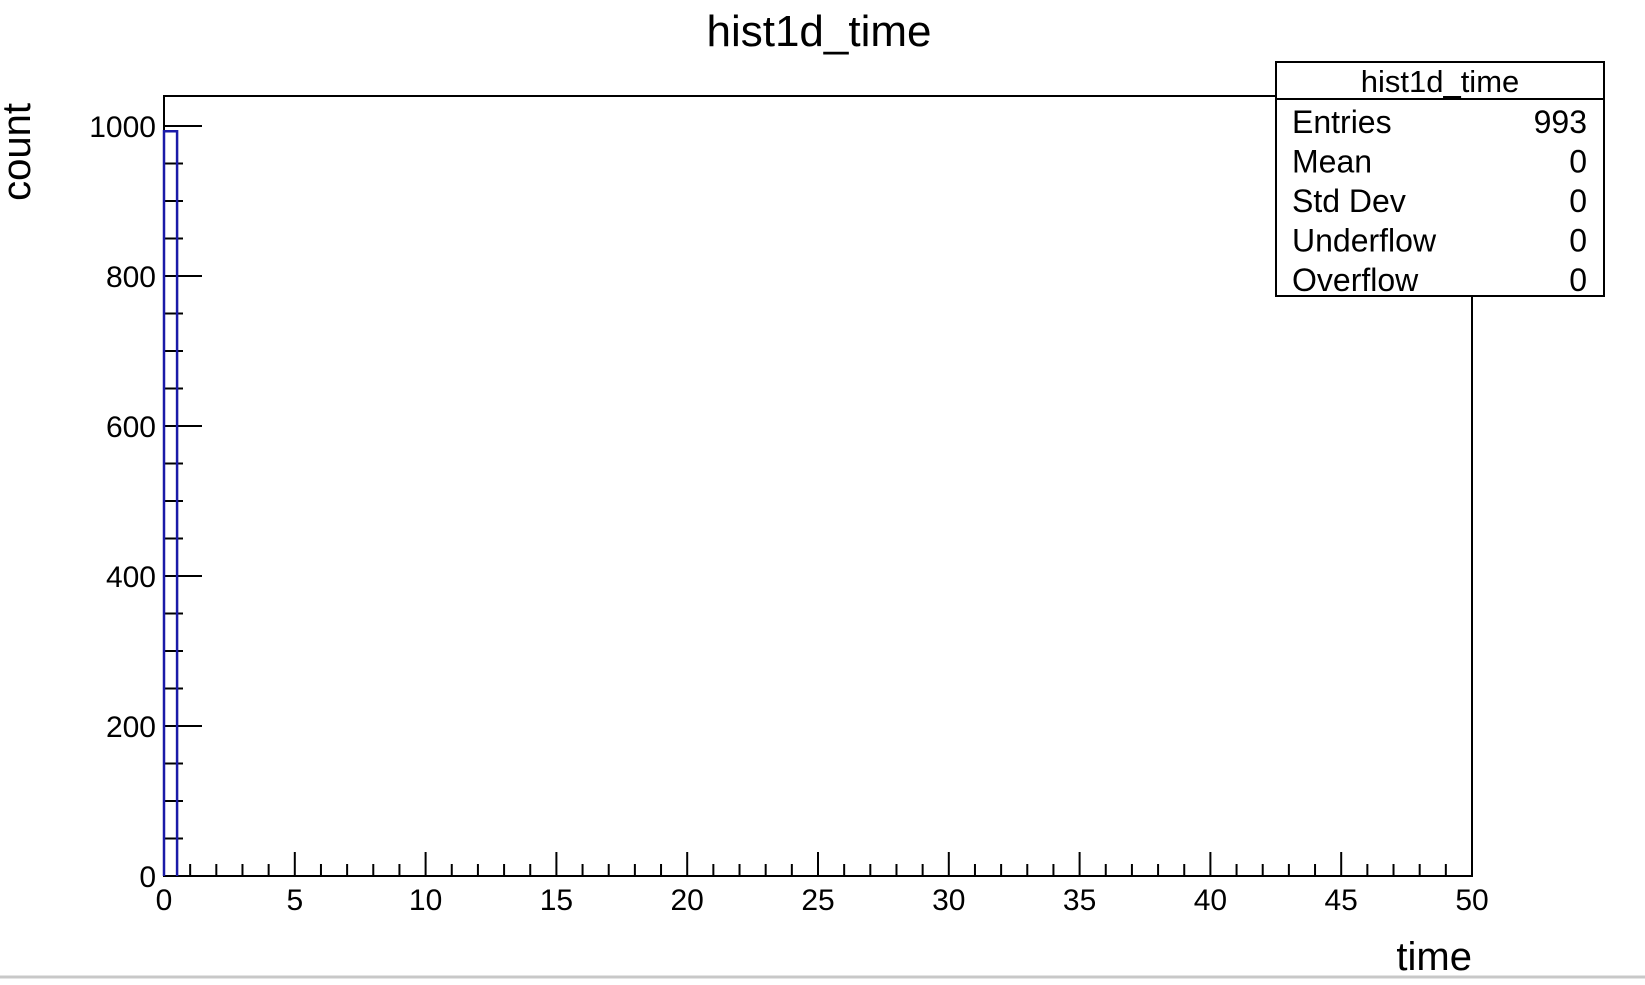 Image resolution: width=1645 pixels, height=985 pixels. I want to click on x-axis: 0 5 10 15 20 25 30 35 40 45 50, so click(822, 884).